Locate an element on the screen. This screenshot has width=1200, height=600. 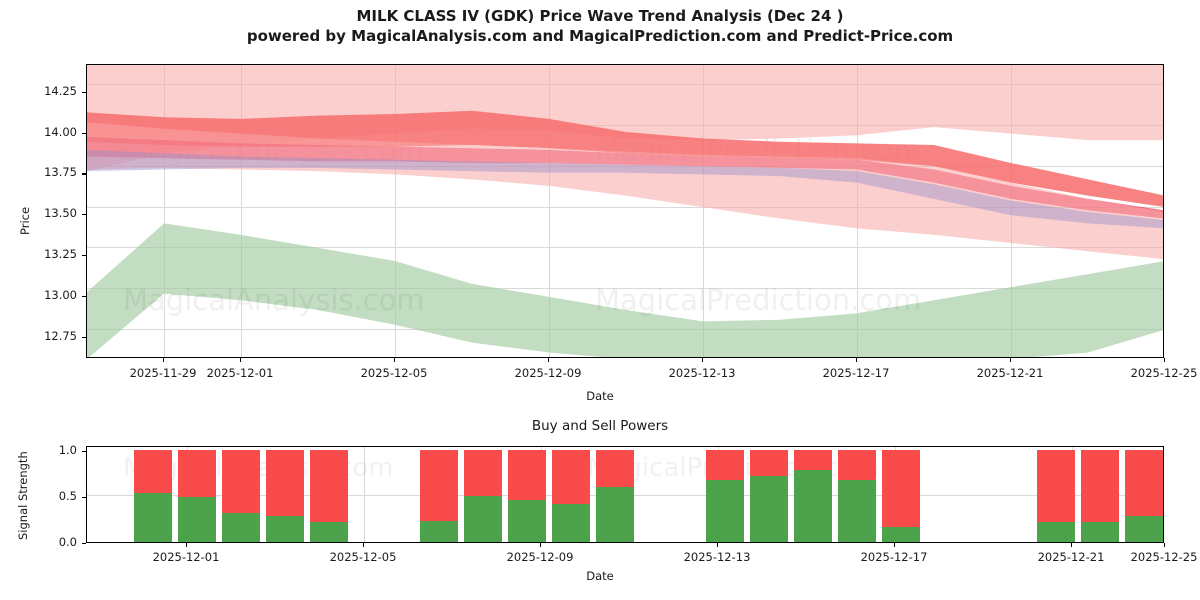
price-x-tick-label: 2025-12-21 is located at coordinates (1010, 373).